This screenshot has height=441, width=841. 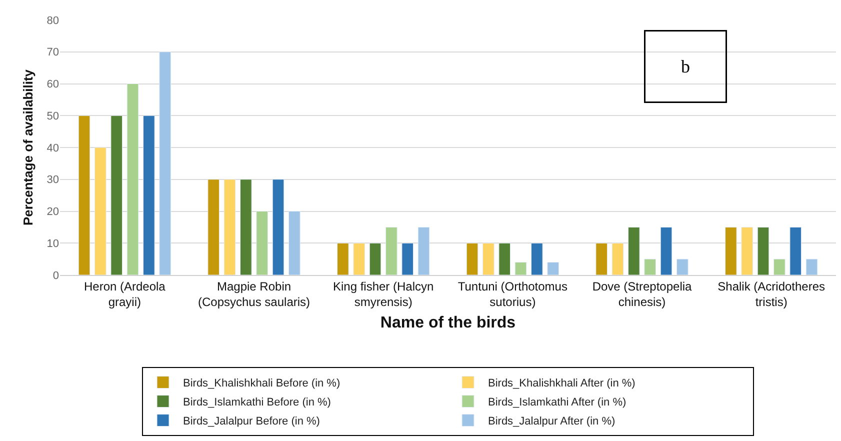 What do you see at coordinates (52, 180) in the screenshot?
I see `y-tick-label: 30` at bounding box center [52, 180].